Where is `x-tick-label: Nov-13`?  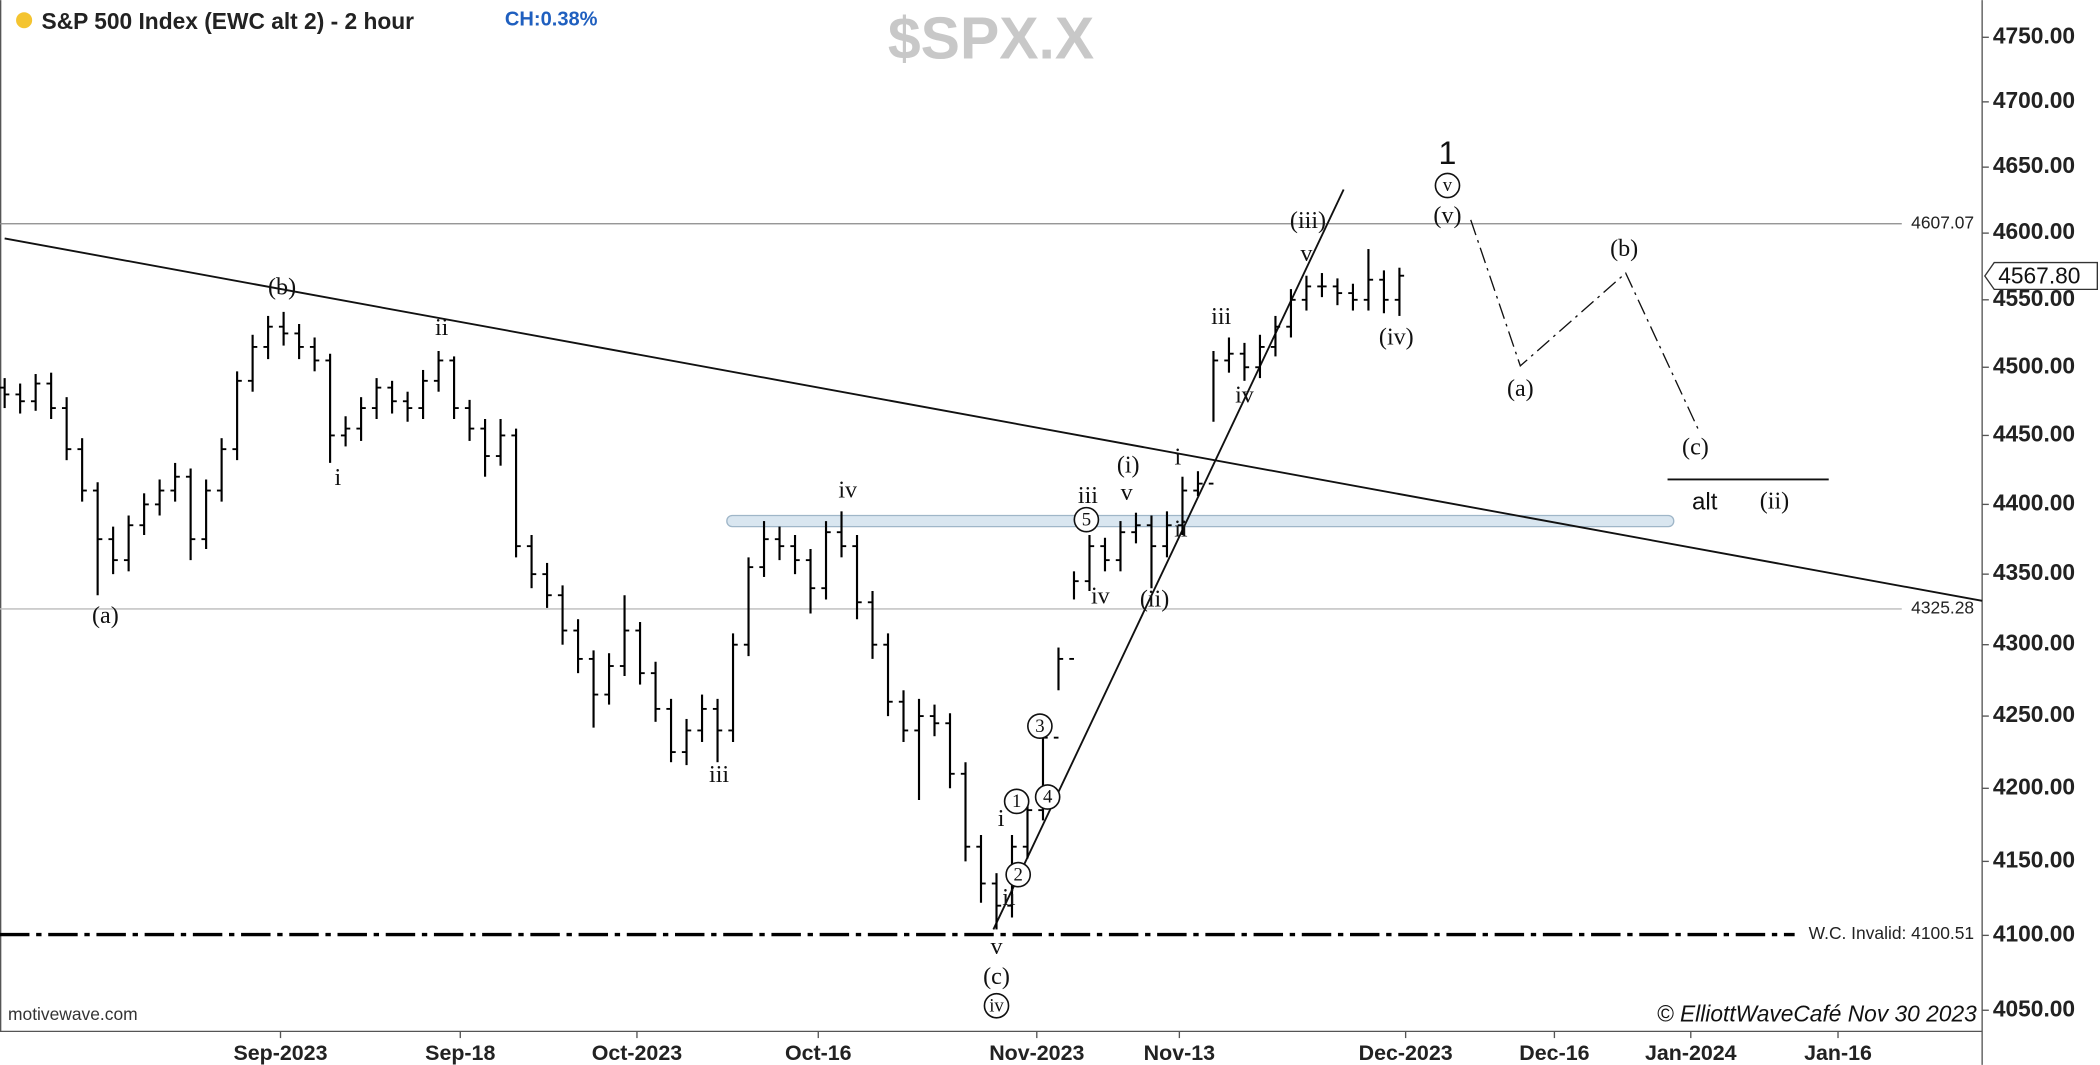
x-tick-label: Nov-13 is located at coordinates (1179, 1053).